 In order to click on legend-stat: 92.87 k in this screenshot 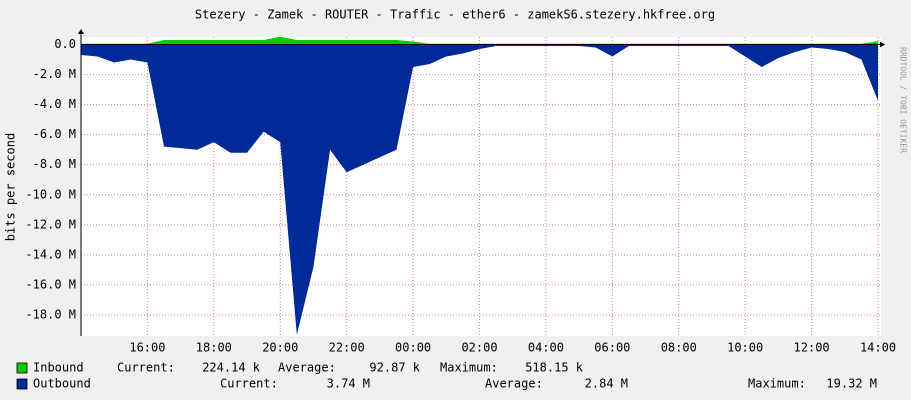, I will do `click(394, 368)`.